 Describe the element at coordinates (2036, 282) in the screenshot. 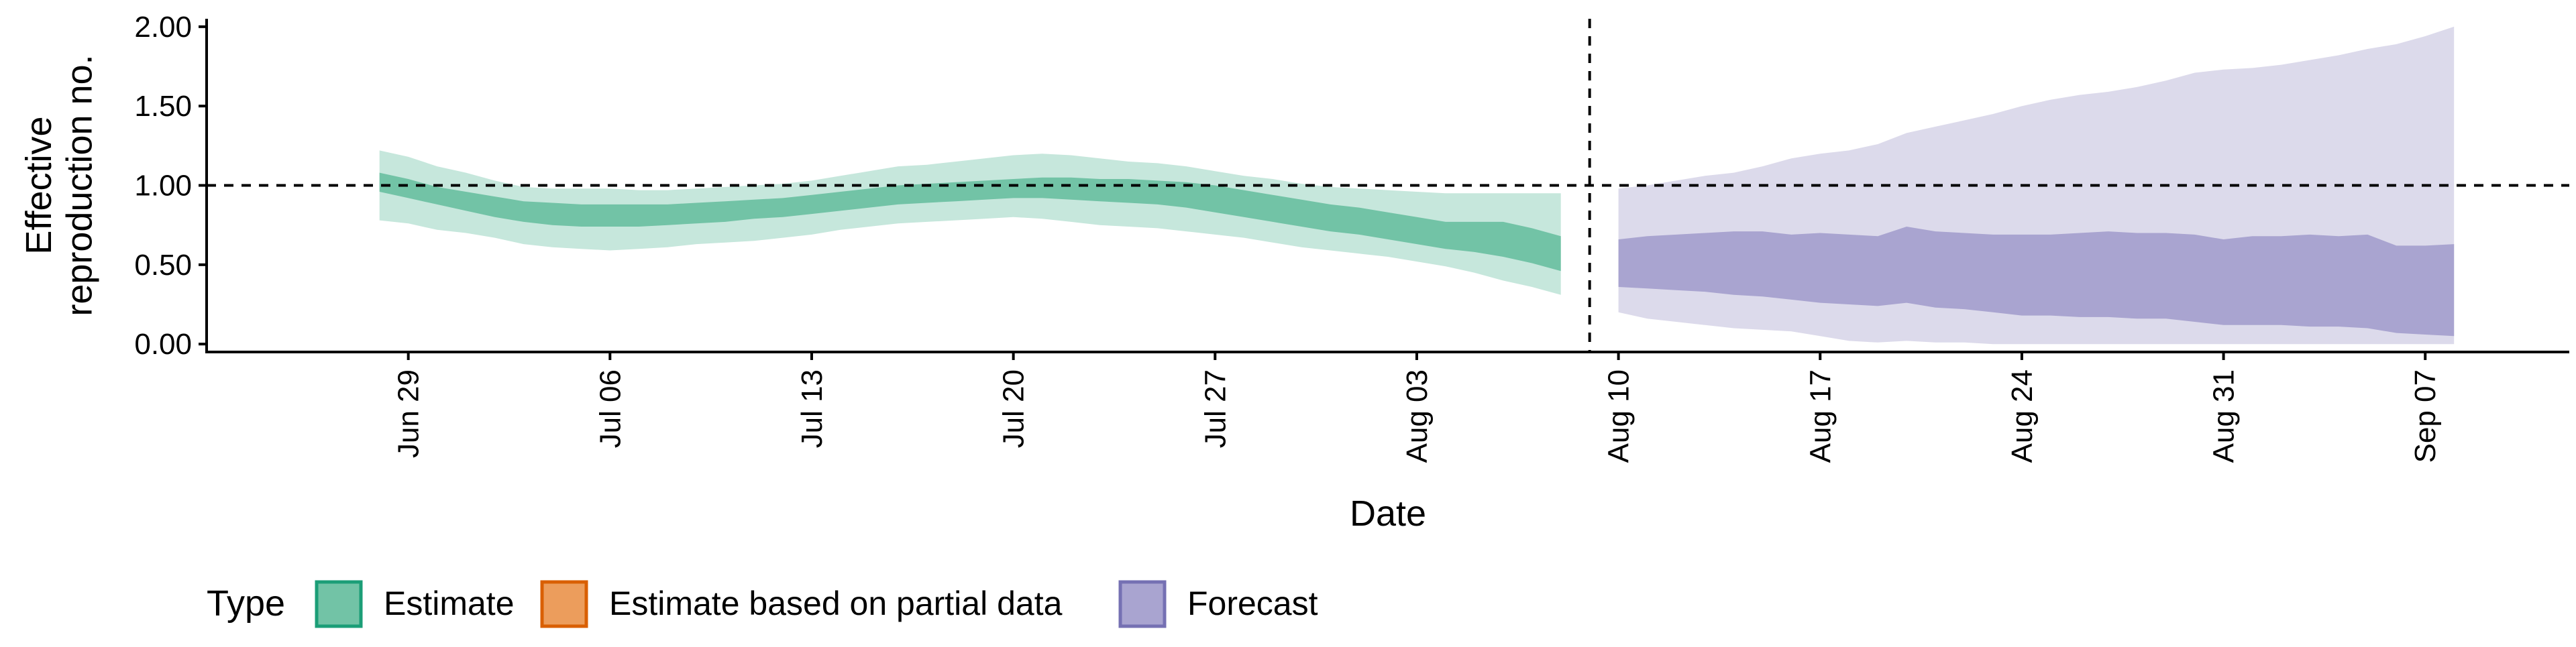

I see `forecast-50ci-band` at that location.